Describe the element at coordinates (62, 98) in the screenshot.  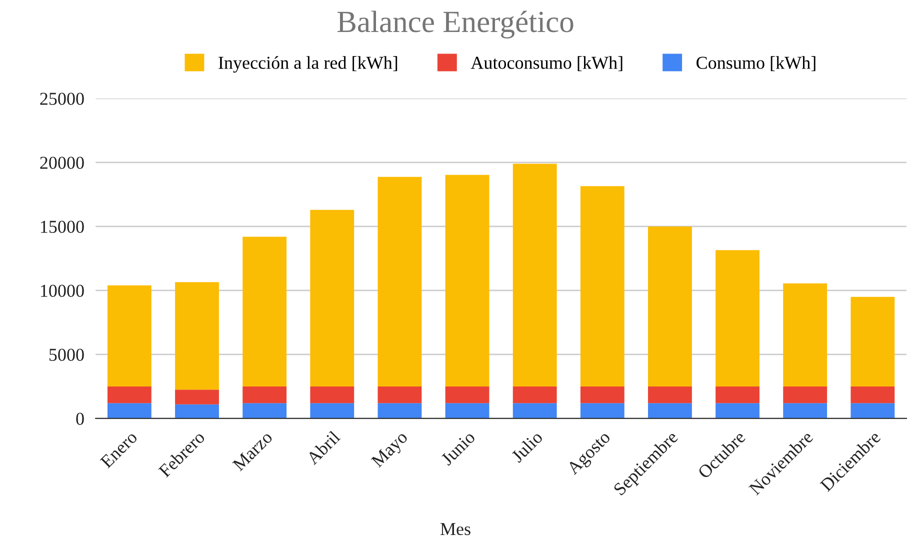
I see `y-tick-label: 25000` at that location.